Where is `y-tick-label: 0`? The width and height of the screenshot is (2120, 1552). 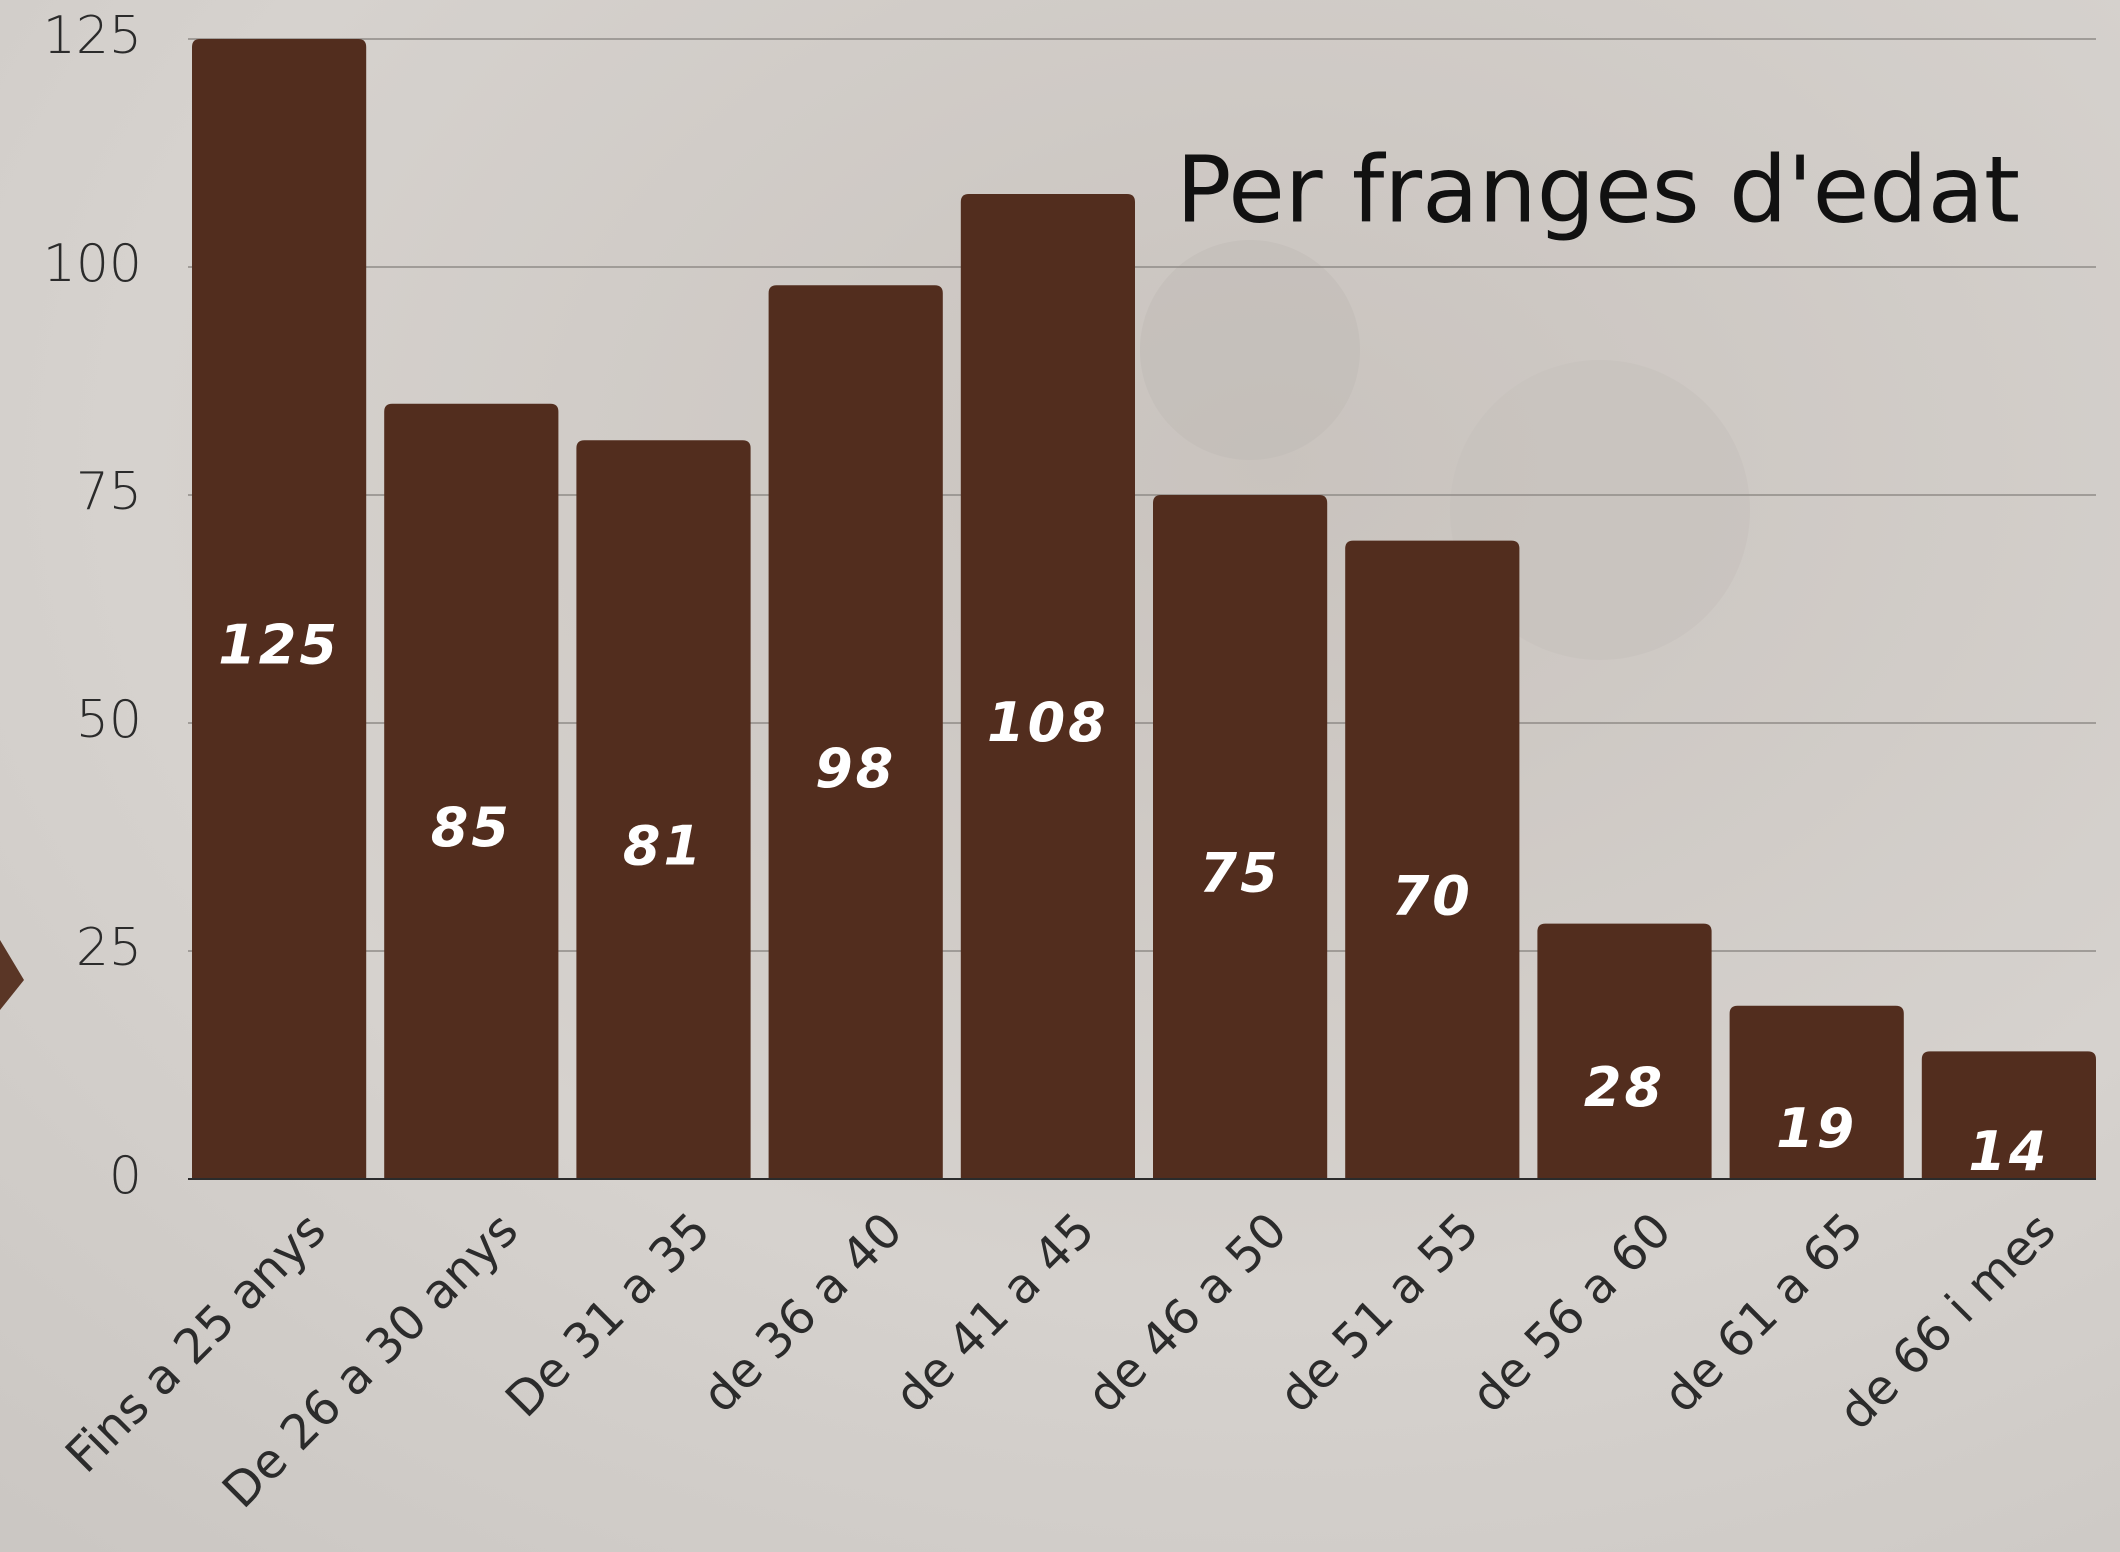 y-tick-label: 0 is located at coordinates (125, 1176).